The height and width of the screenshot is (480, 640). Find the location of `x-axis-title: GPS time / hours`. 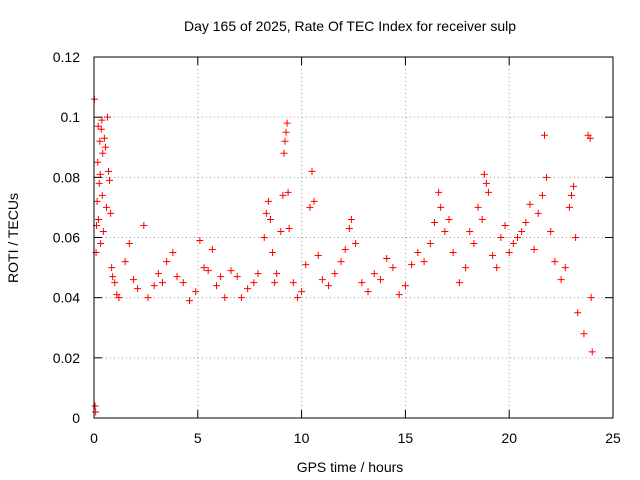

x-axis-title: GPS time / hours is located at coordinates (350, 467).